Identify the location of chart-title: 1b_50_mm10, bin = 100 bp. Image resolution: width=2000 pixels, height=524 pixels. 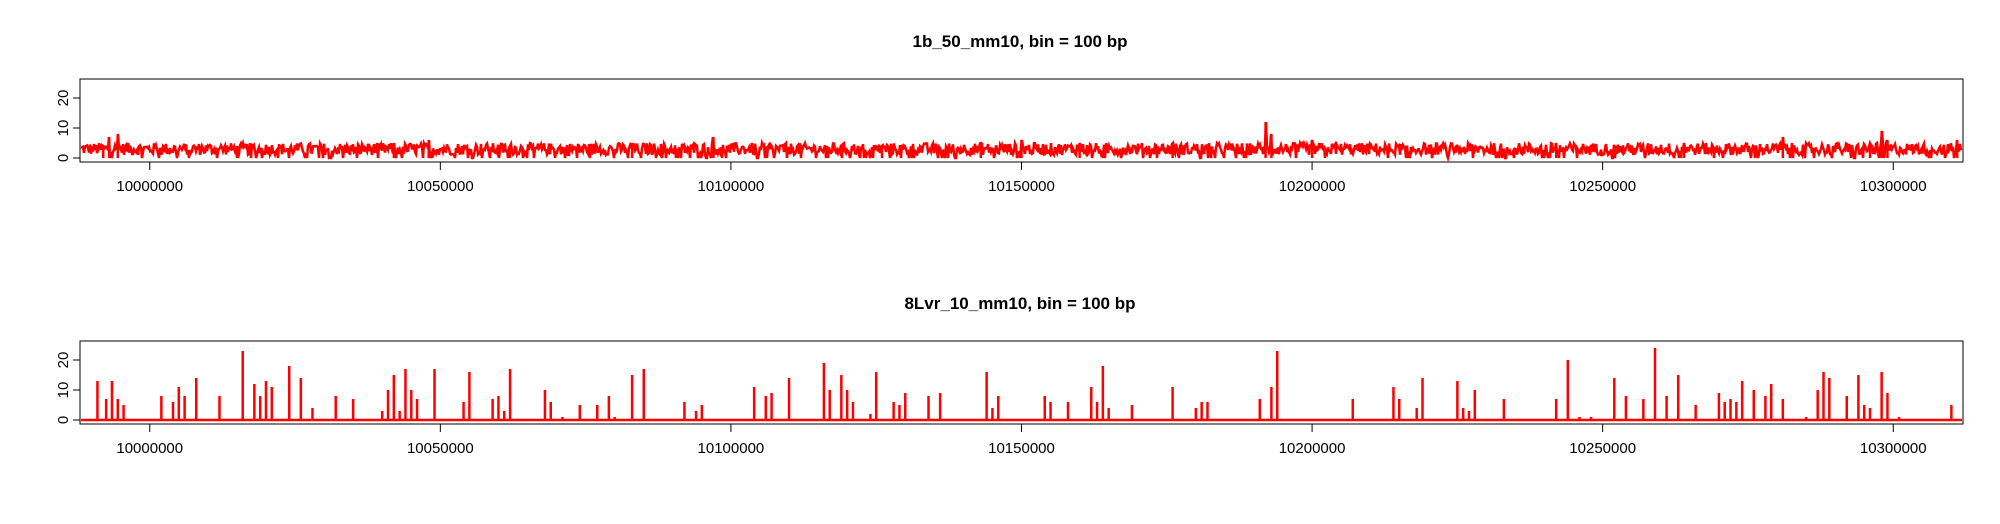
(1020, 41).